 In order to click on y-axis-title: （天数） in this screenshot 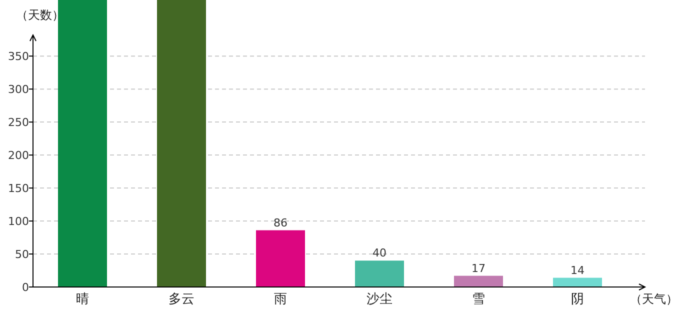, I will do `click(40, 15)`.